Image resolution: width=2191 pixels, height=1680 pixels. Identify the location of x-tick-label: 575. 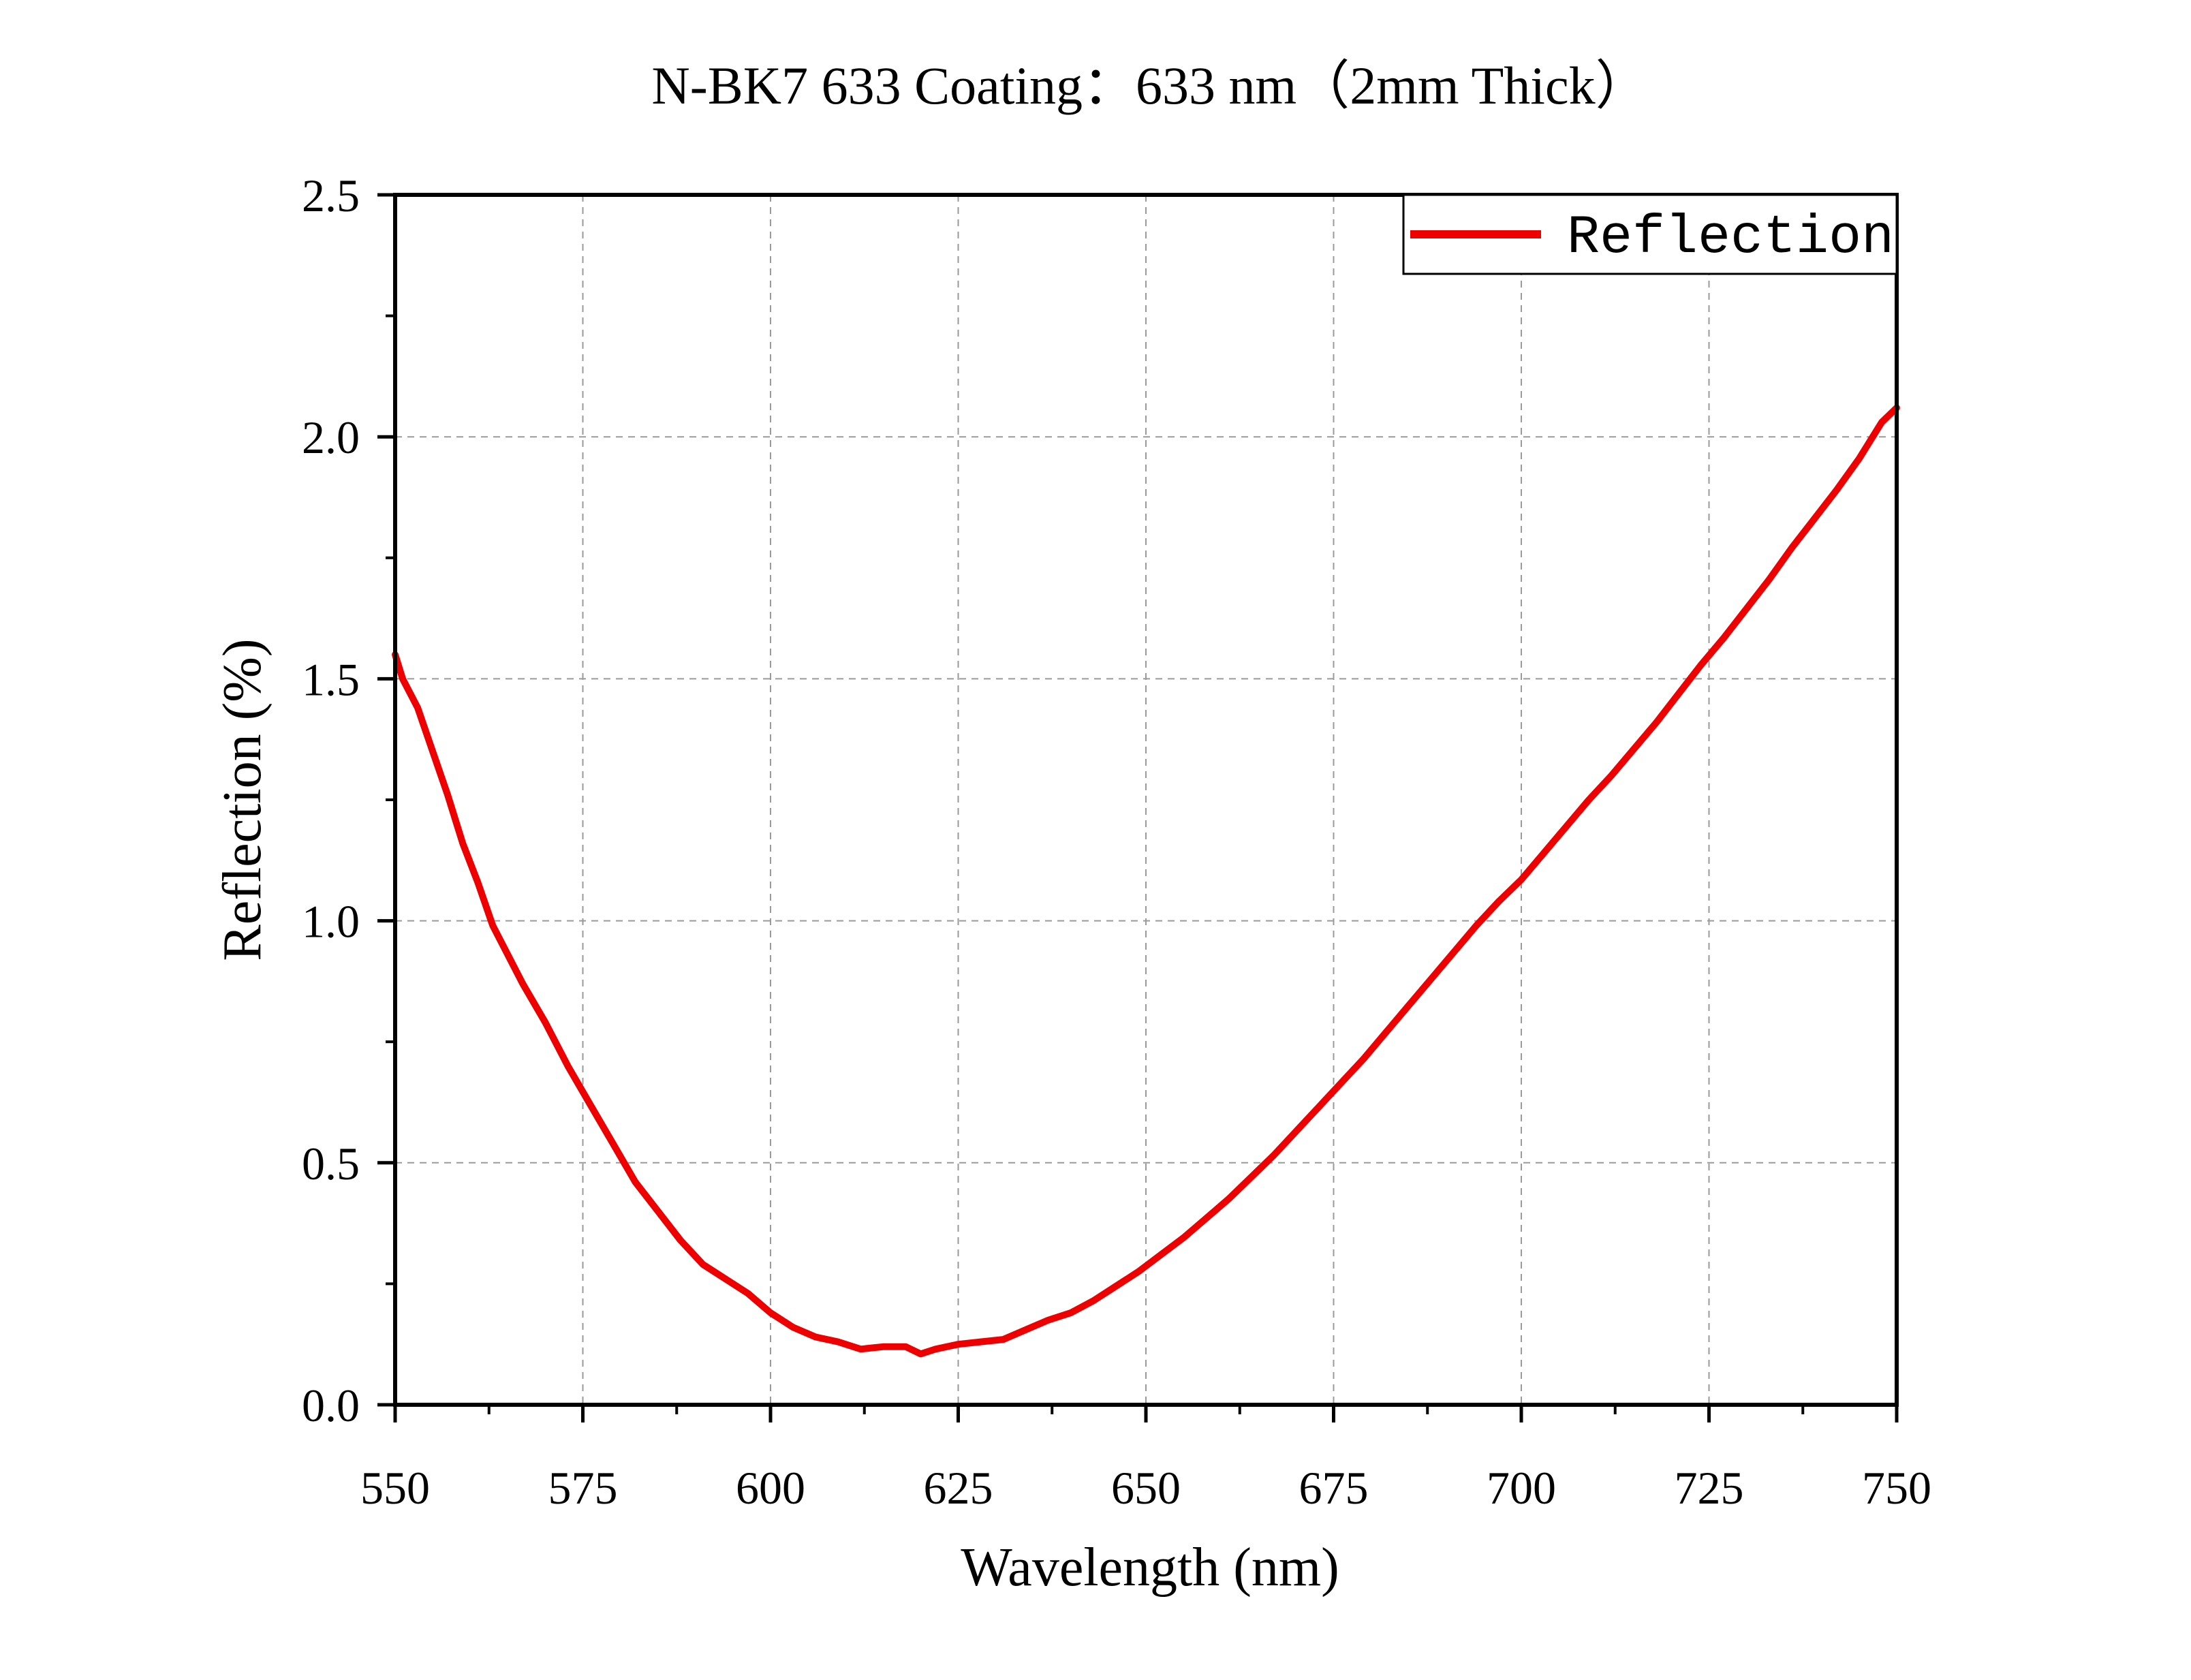
(583, 1488).